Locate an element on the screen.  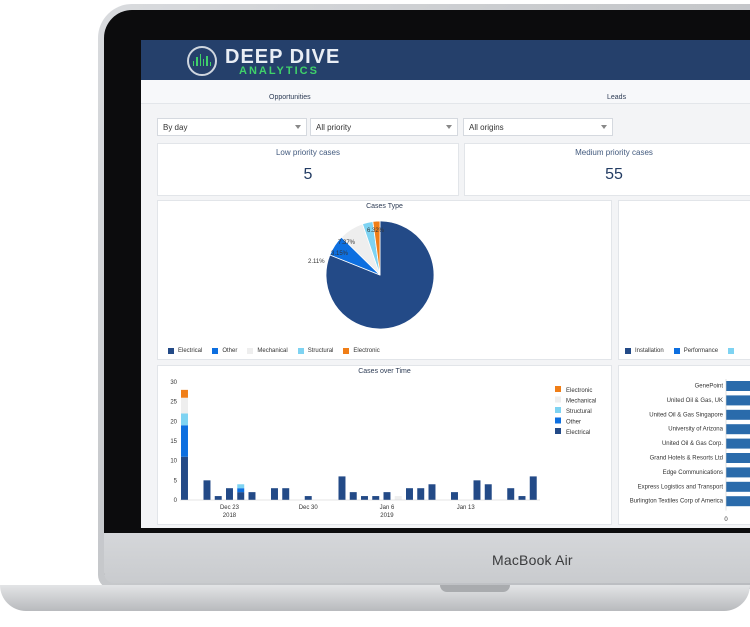
y-tick-label: 0 is located at coordinates (176, 501).